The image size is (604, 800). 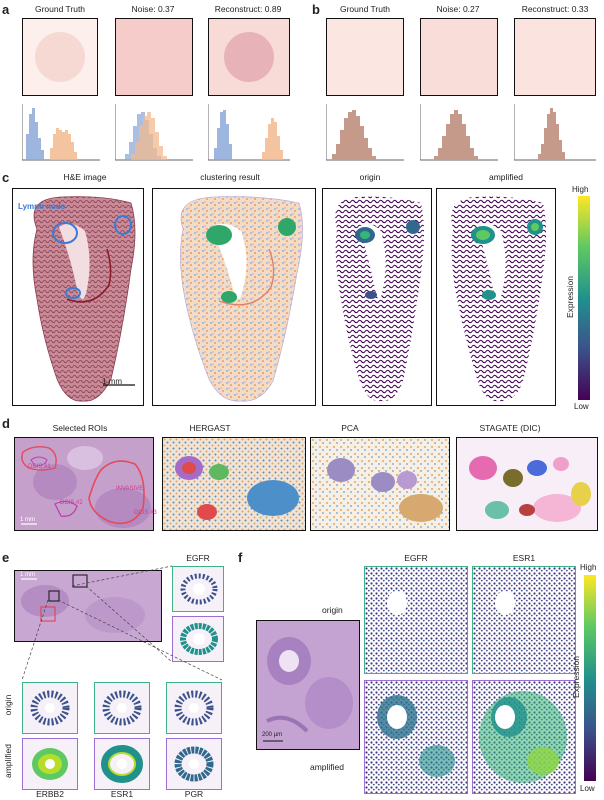 I want to click on panel-f-he-image, so click(x=308, y=685).